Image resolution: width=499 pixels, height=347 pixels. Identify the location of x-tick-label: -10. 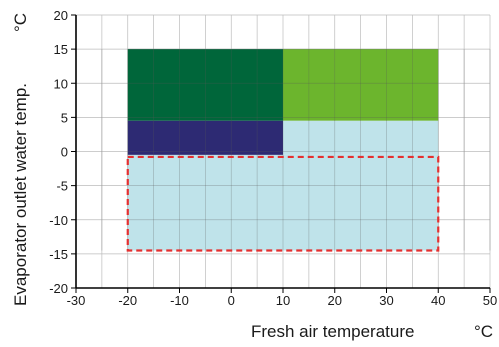
(179, 300).